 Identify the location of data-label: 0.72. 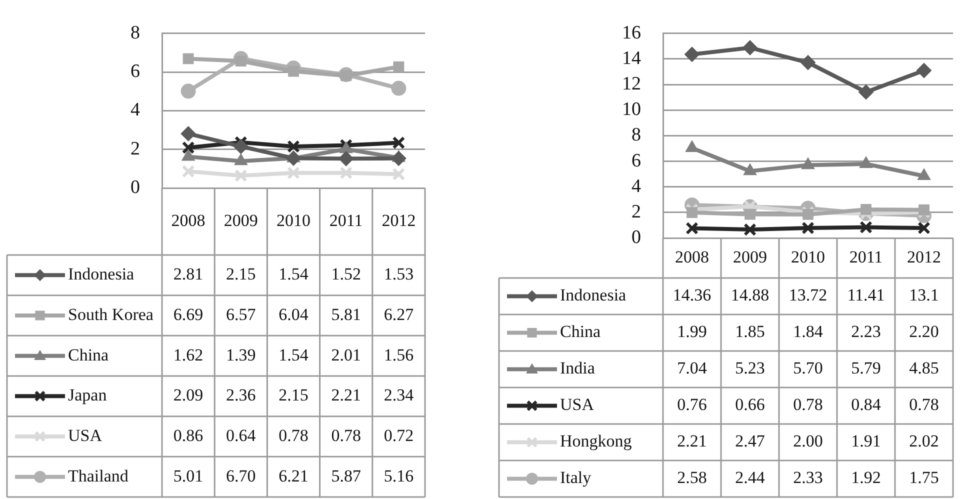
(399, 435).